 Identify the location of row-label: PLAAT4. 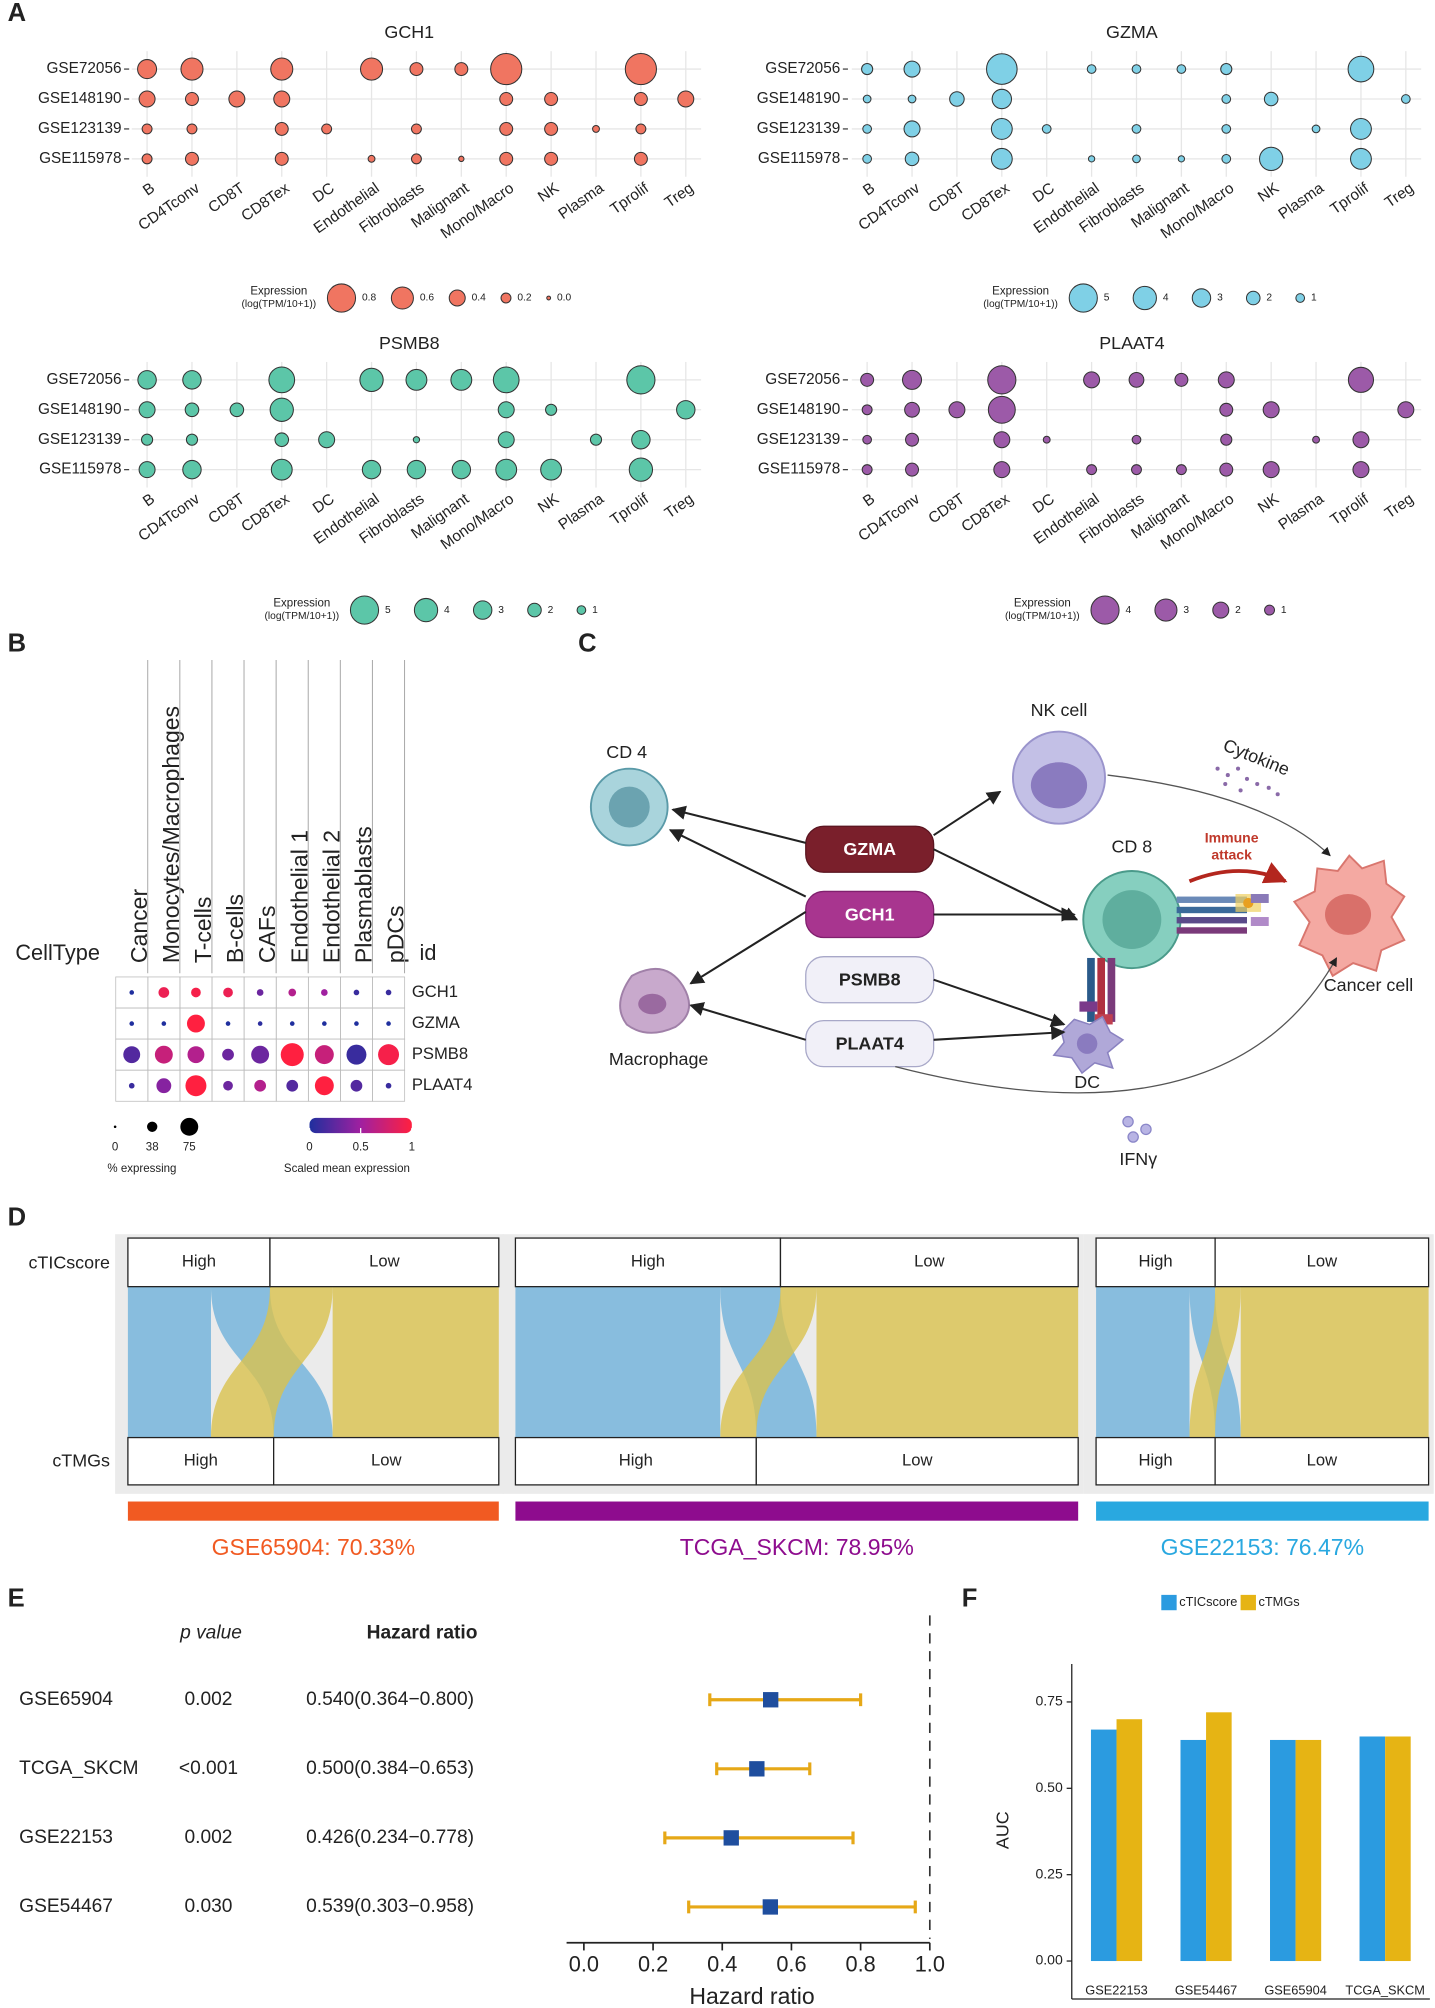
(442, 1084).